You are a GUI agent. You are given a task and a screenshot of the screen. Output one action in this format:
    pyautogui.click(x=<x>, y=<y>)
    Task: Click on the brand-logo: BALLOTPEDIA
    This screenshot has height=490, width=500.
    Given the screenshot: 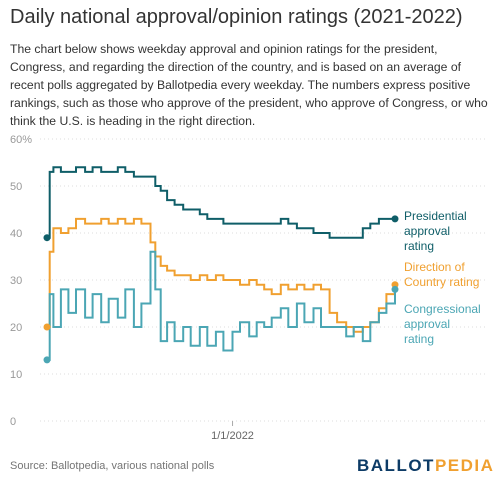 What is the action you would take?
    pyautogui.click(x=425, y=466)
    